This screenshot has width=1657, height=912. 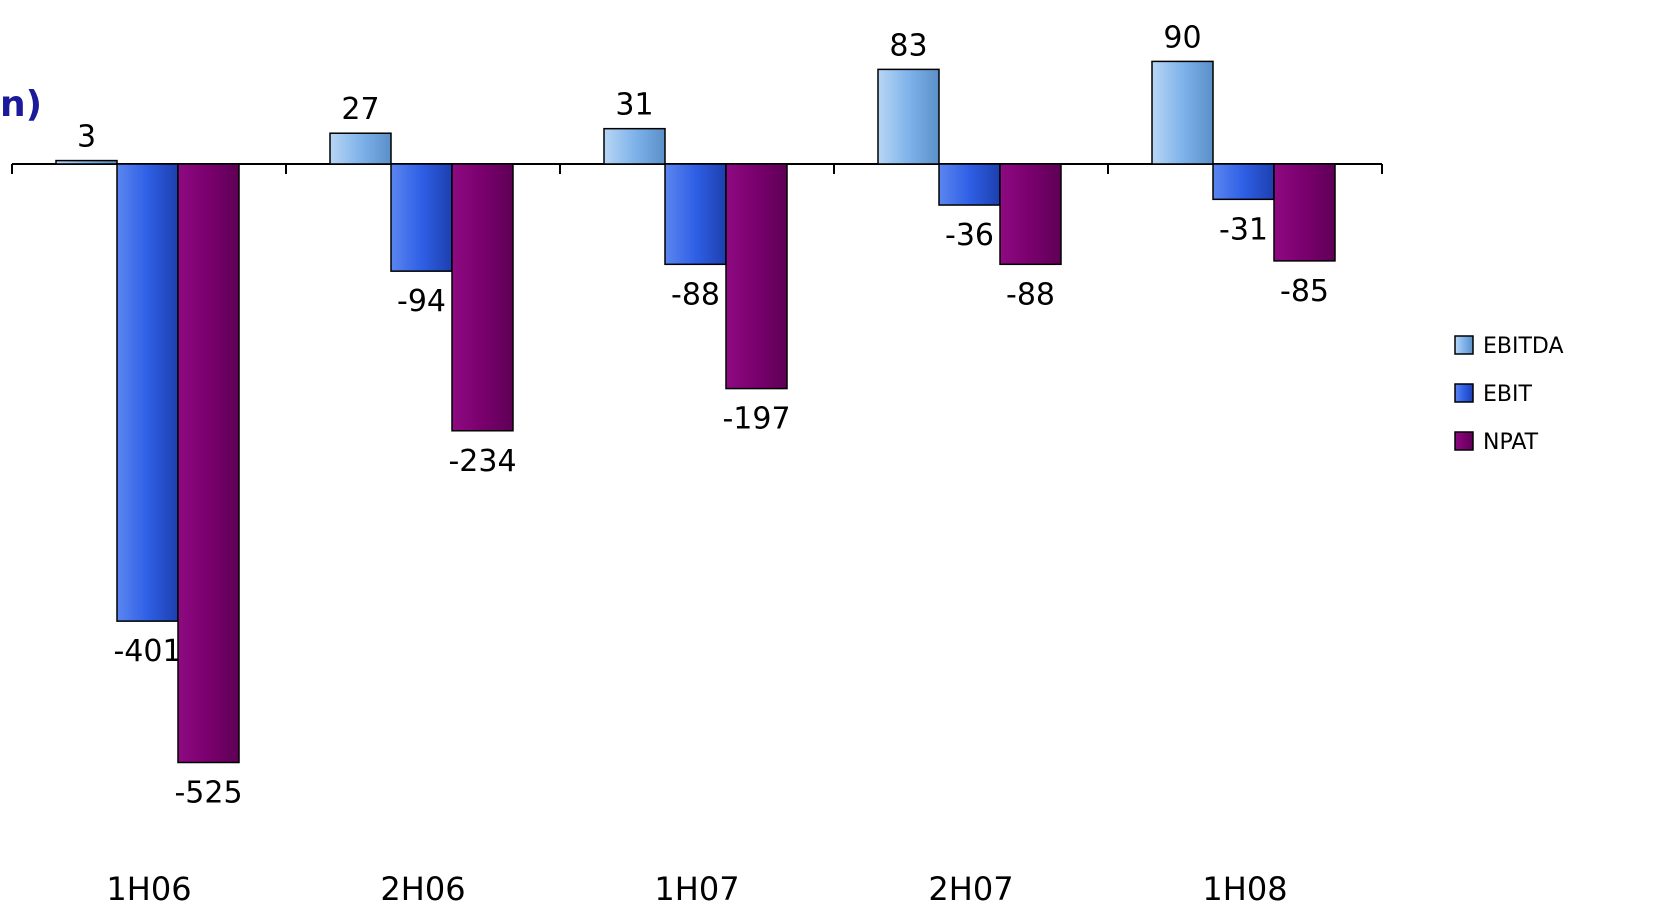 I want to click on data-label: -36, so click(x=969, y=235).